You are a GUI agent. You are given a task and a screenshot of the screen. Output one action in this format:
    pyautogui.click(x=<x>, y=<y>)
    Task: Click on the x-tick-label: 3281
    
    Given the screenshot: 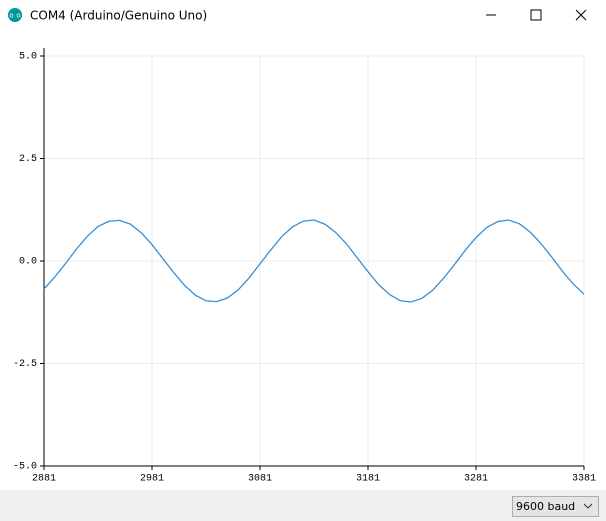 What is the action you would take?
    pyautogui.click(x=476, y=479)
    